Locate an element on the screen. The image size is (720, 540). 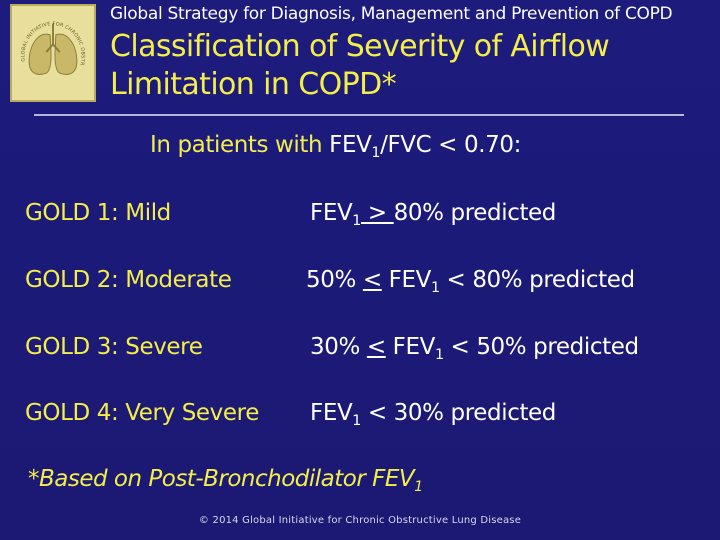
intro-fev: FEV1/FVC < 0.70: is located at coordinates (425, 146).